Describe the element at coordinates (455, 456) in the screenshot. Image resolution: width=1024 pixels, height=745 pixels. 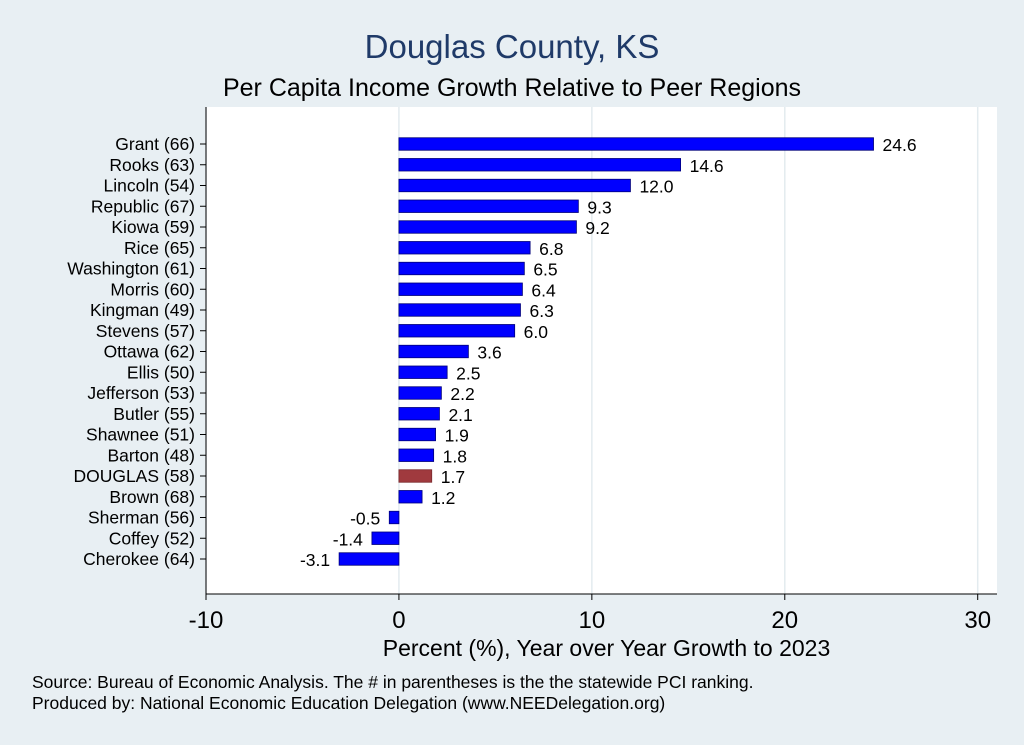
I see `value-label: 1.8` at that location.